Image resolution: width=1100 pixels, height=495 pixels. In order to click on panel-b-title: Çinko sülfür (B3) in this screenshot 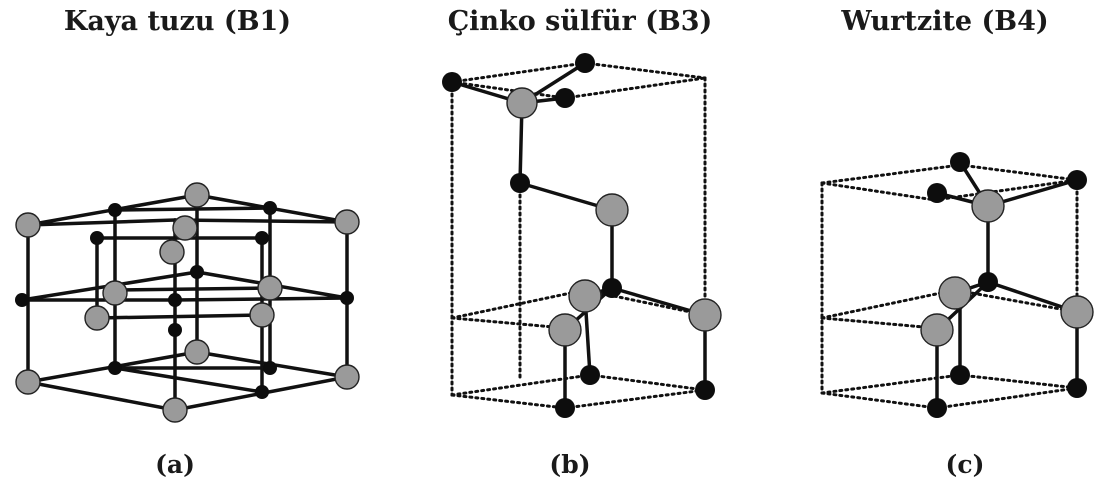, I will do `click(580, 21)`.